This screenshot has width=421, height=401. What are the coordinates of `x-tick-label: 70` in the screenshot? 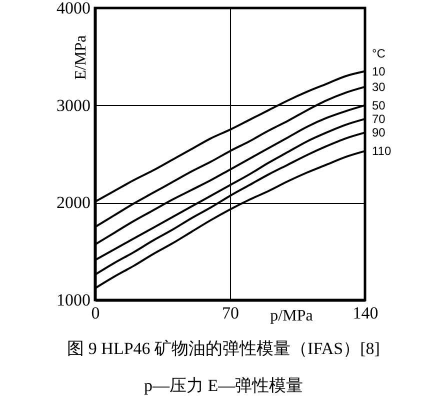 It's located at (230, 313).